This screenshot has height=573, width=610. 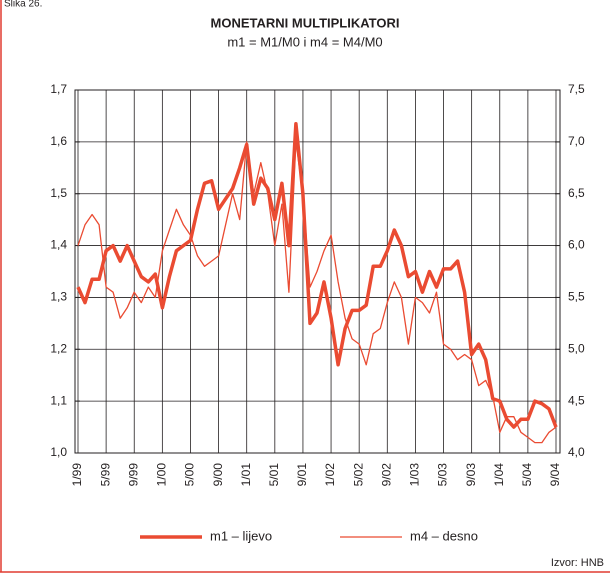 I want to click on x-tick-label: 9/99, so click(x=133, y=475).